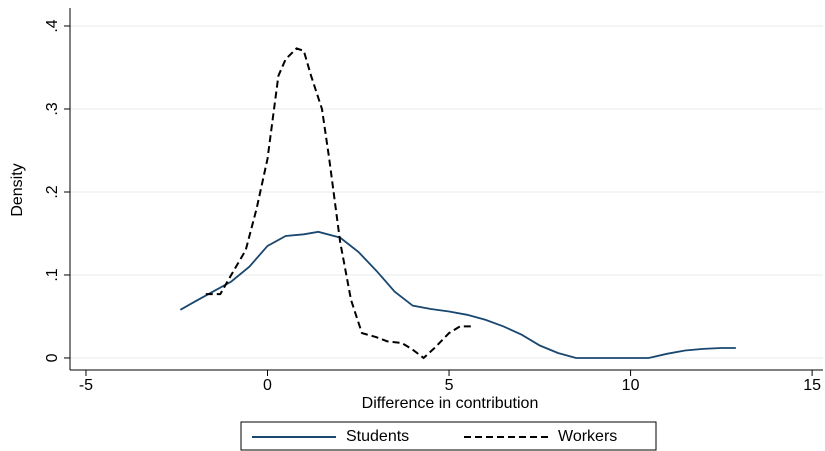 Image resolution: width=825 pixels, height=451 pixels. Describe the element at coordinates (52, 357) in the screenshot. I see `y-tick-label: 0` at that location.